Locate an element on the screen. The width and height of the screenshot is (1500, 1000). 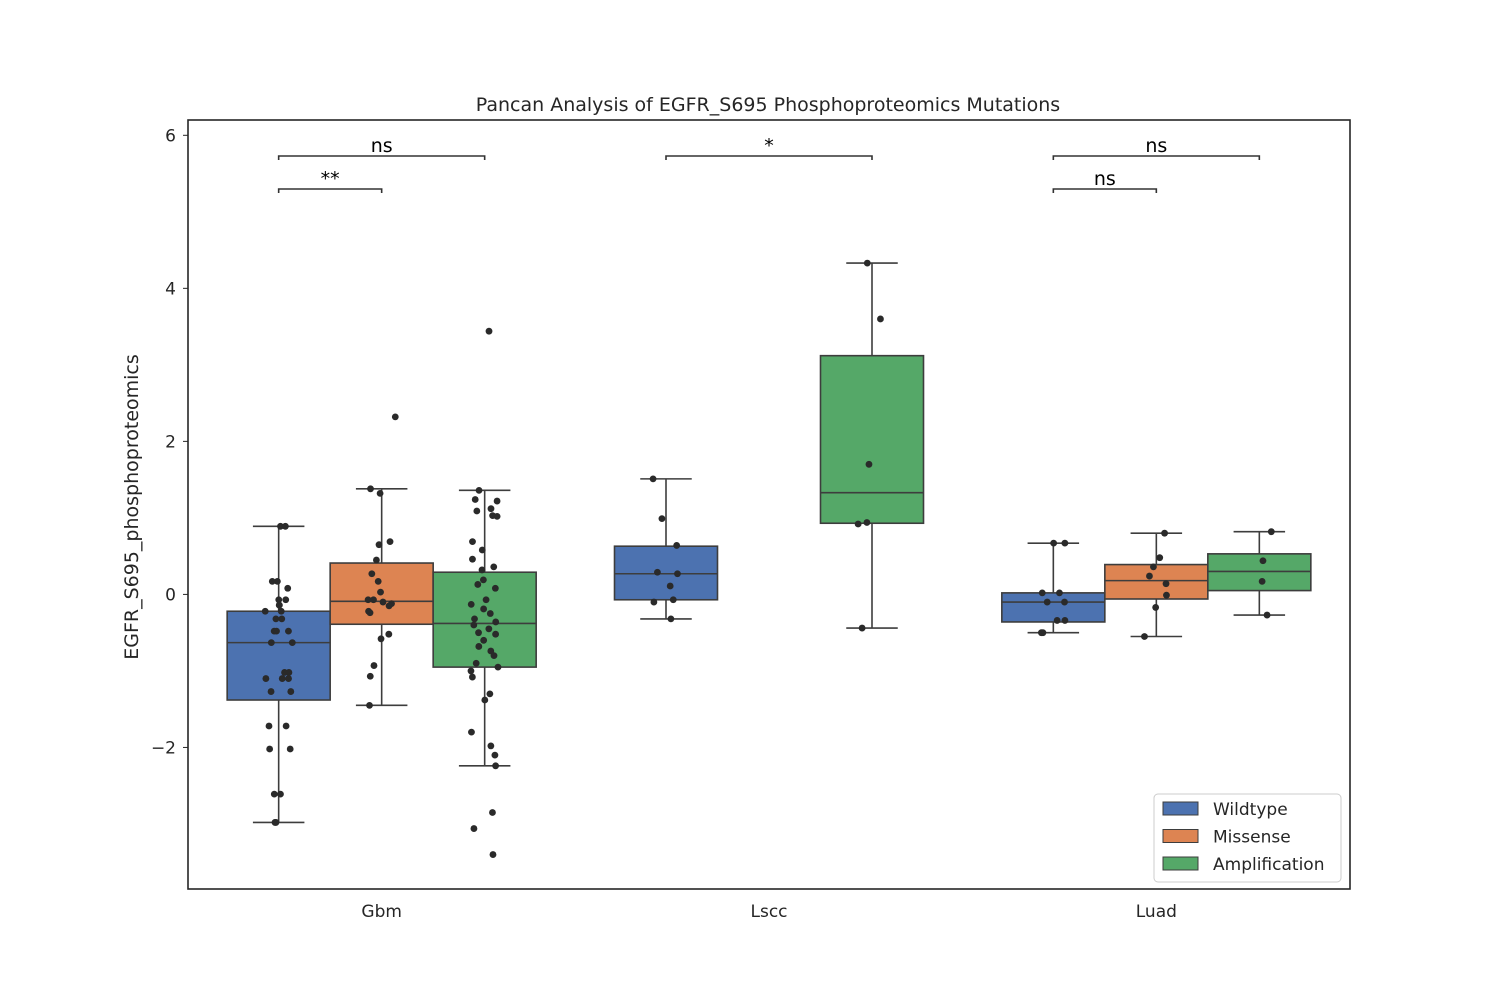
legend-swatch-missense is located at coordinates (1180, 836).